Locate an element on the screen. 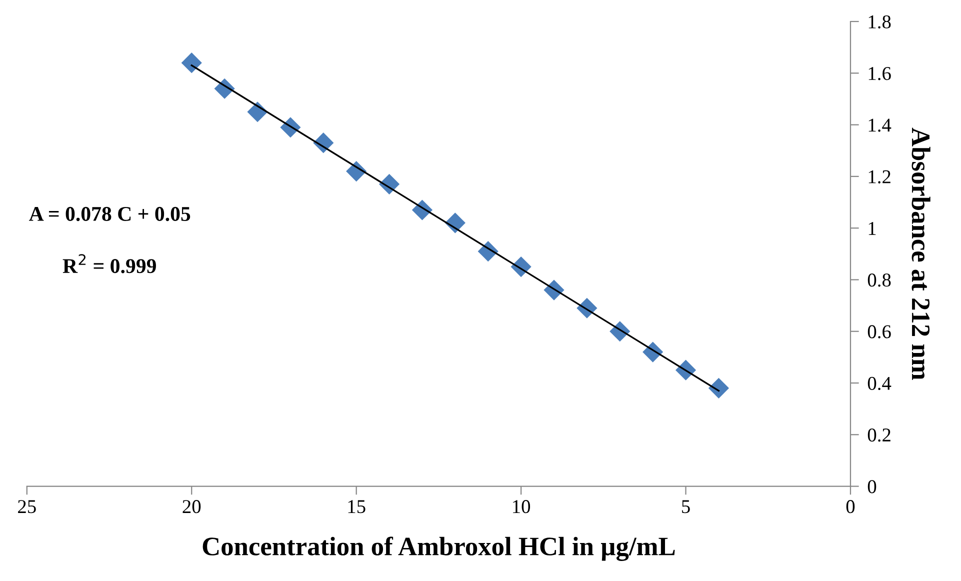 The height and width of the screenshot is (581, 961). x-axis-title: Concentration of Ambroxol HCl in µg/mL is located at coordinates (438, 548).